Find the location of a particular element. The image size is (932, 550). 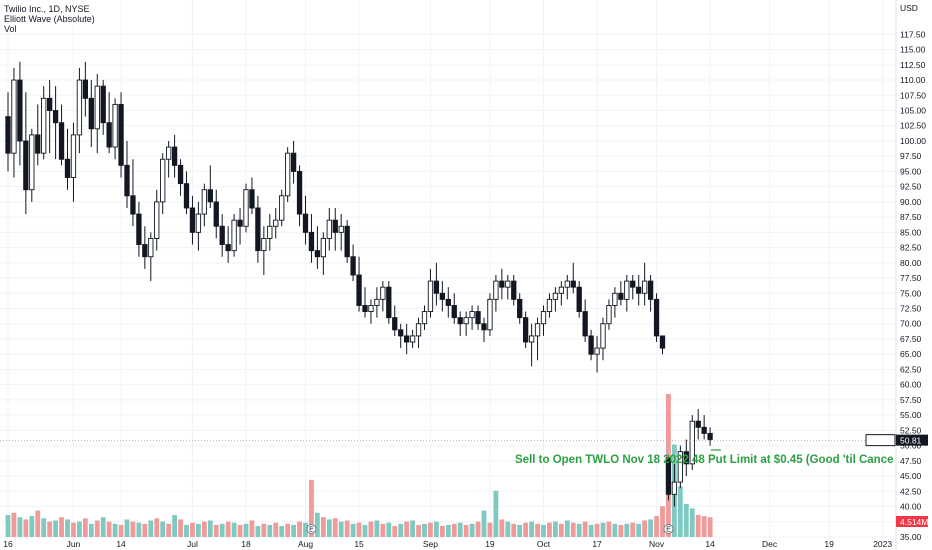

date-tick-label: 14 is located at coordinates (710, 544).